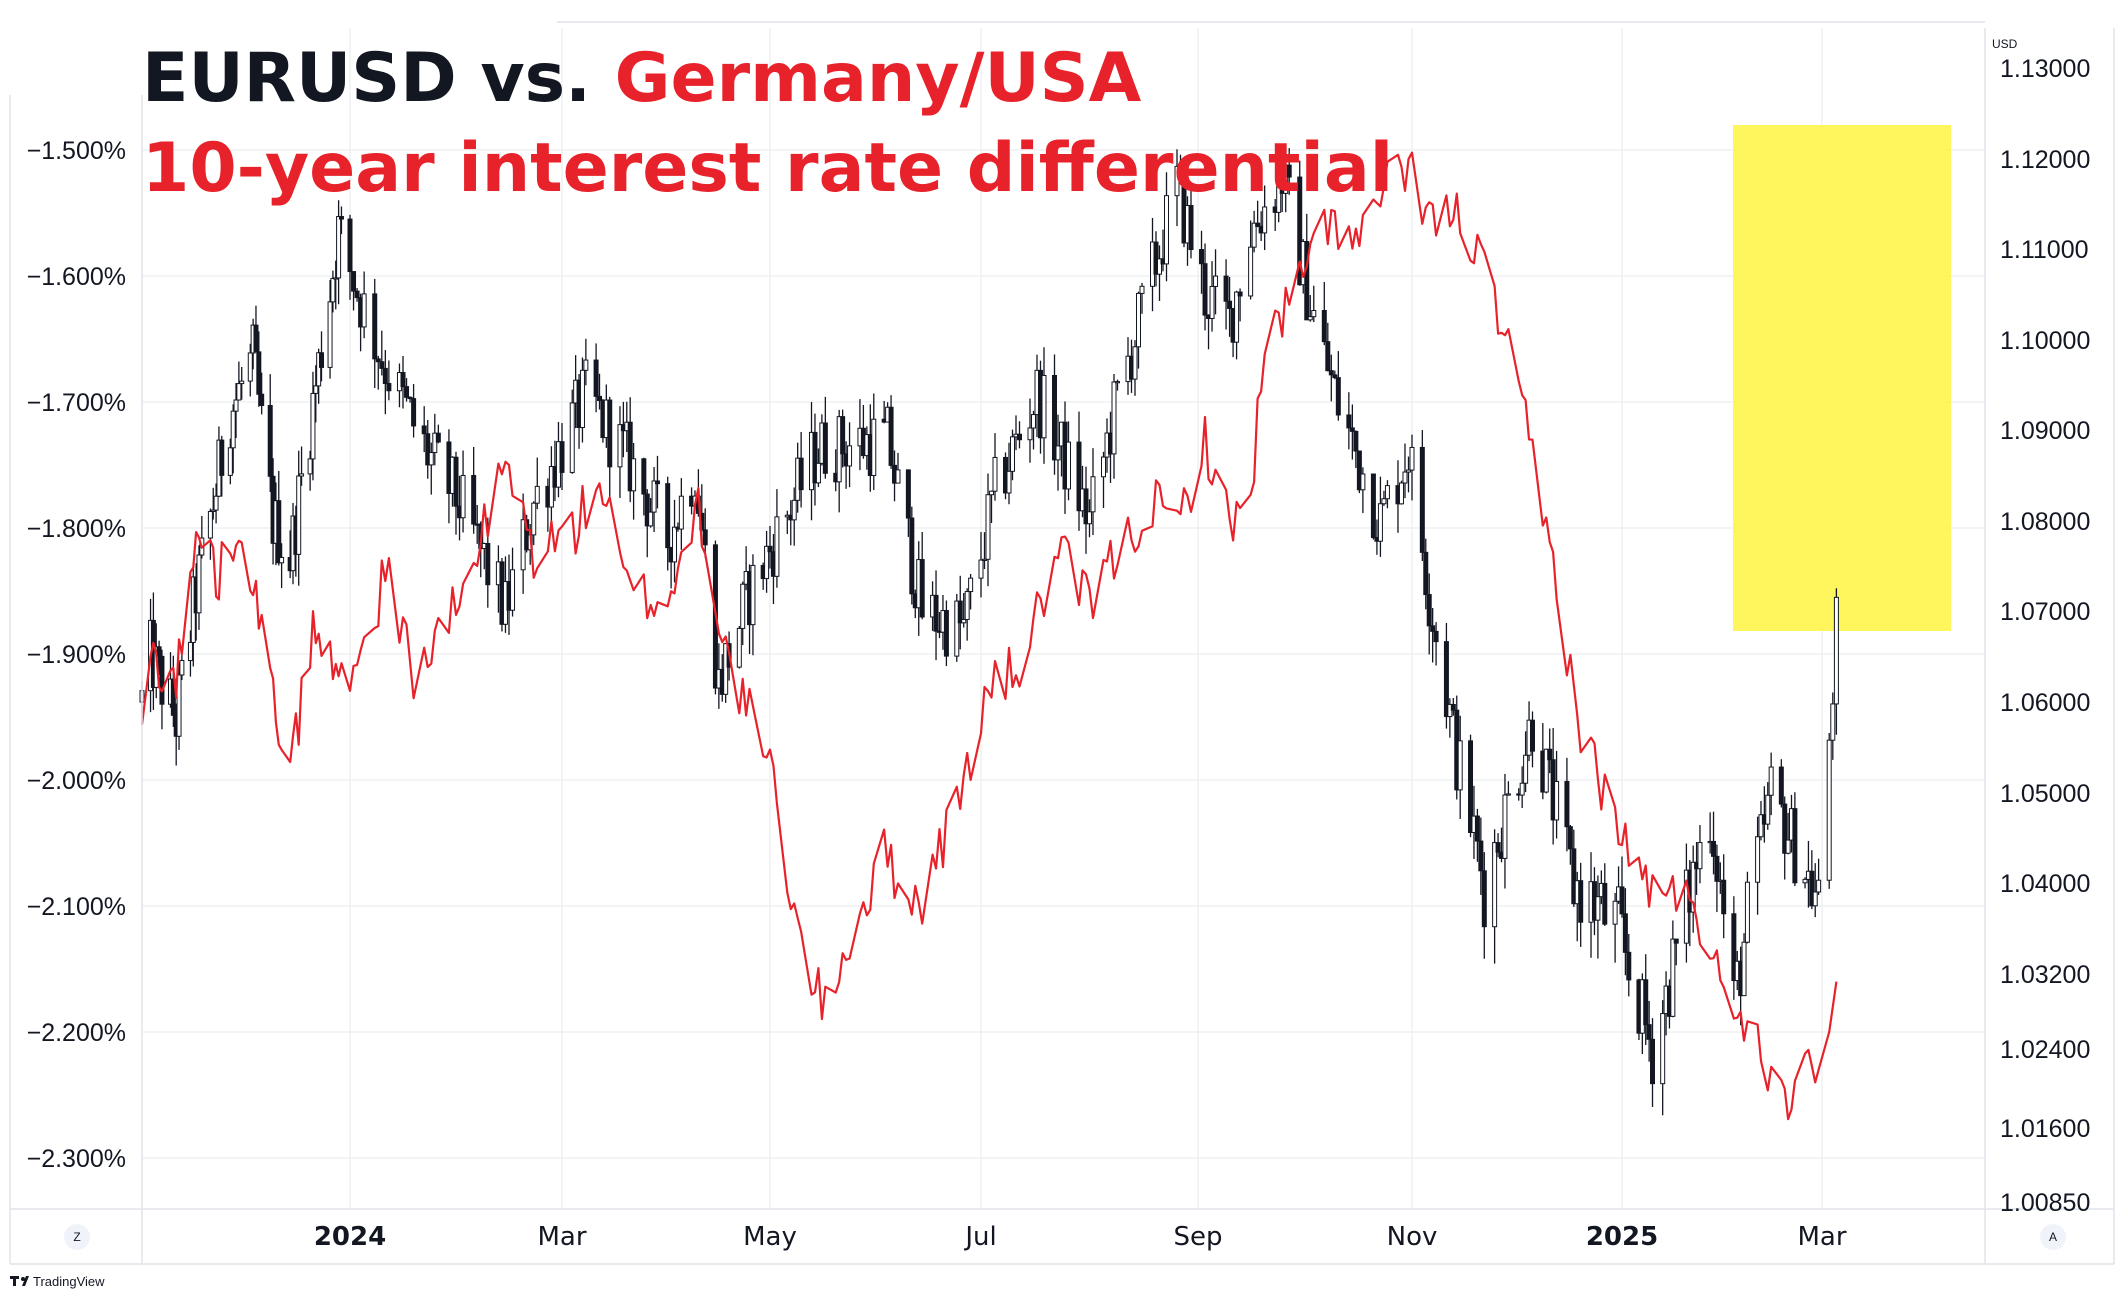 This screenshot has width=2124, height=1299. What do you see at coordinates (1080, 1237) in the screenshot?
I see `time-axis: 2024 Mar May Jul Sep Nov 2025 Mar` at bounding box center [1080, 1237].